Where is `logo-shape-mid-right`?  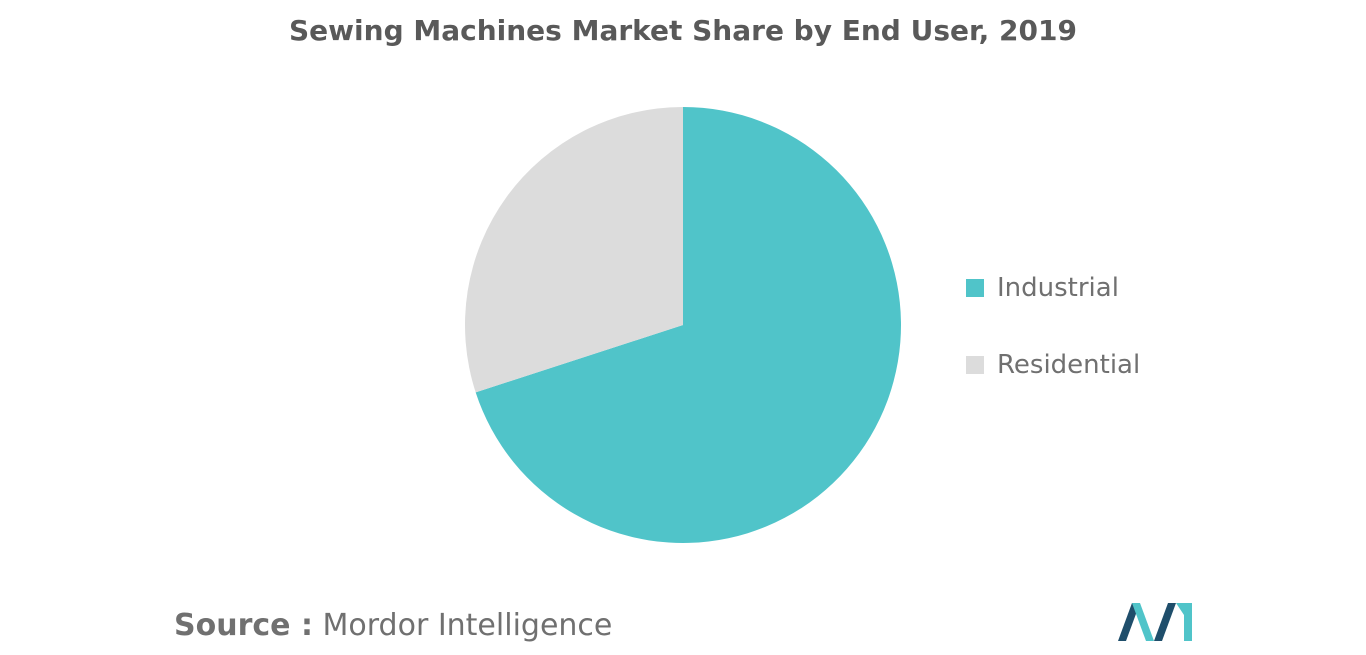
logo-shape-mid-right is located at coordinates (1165, 622).